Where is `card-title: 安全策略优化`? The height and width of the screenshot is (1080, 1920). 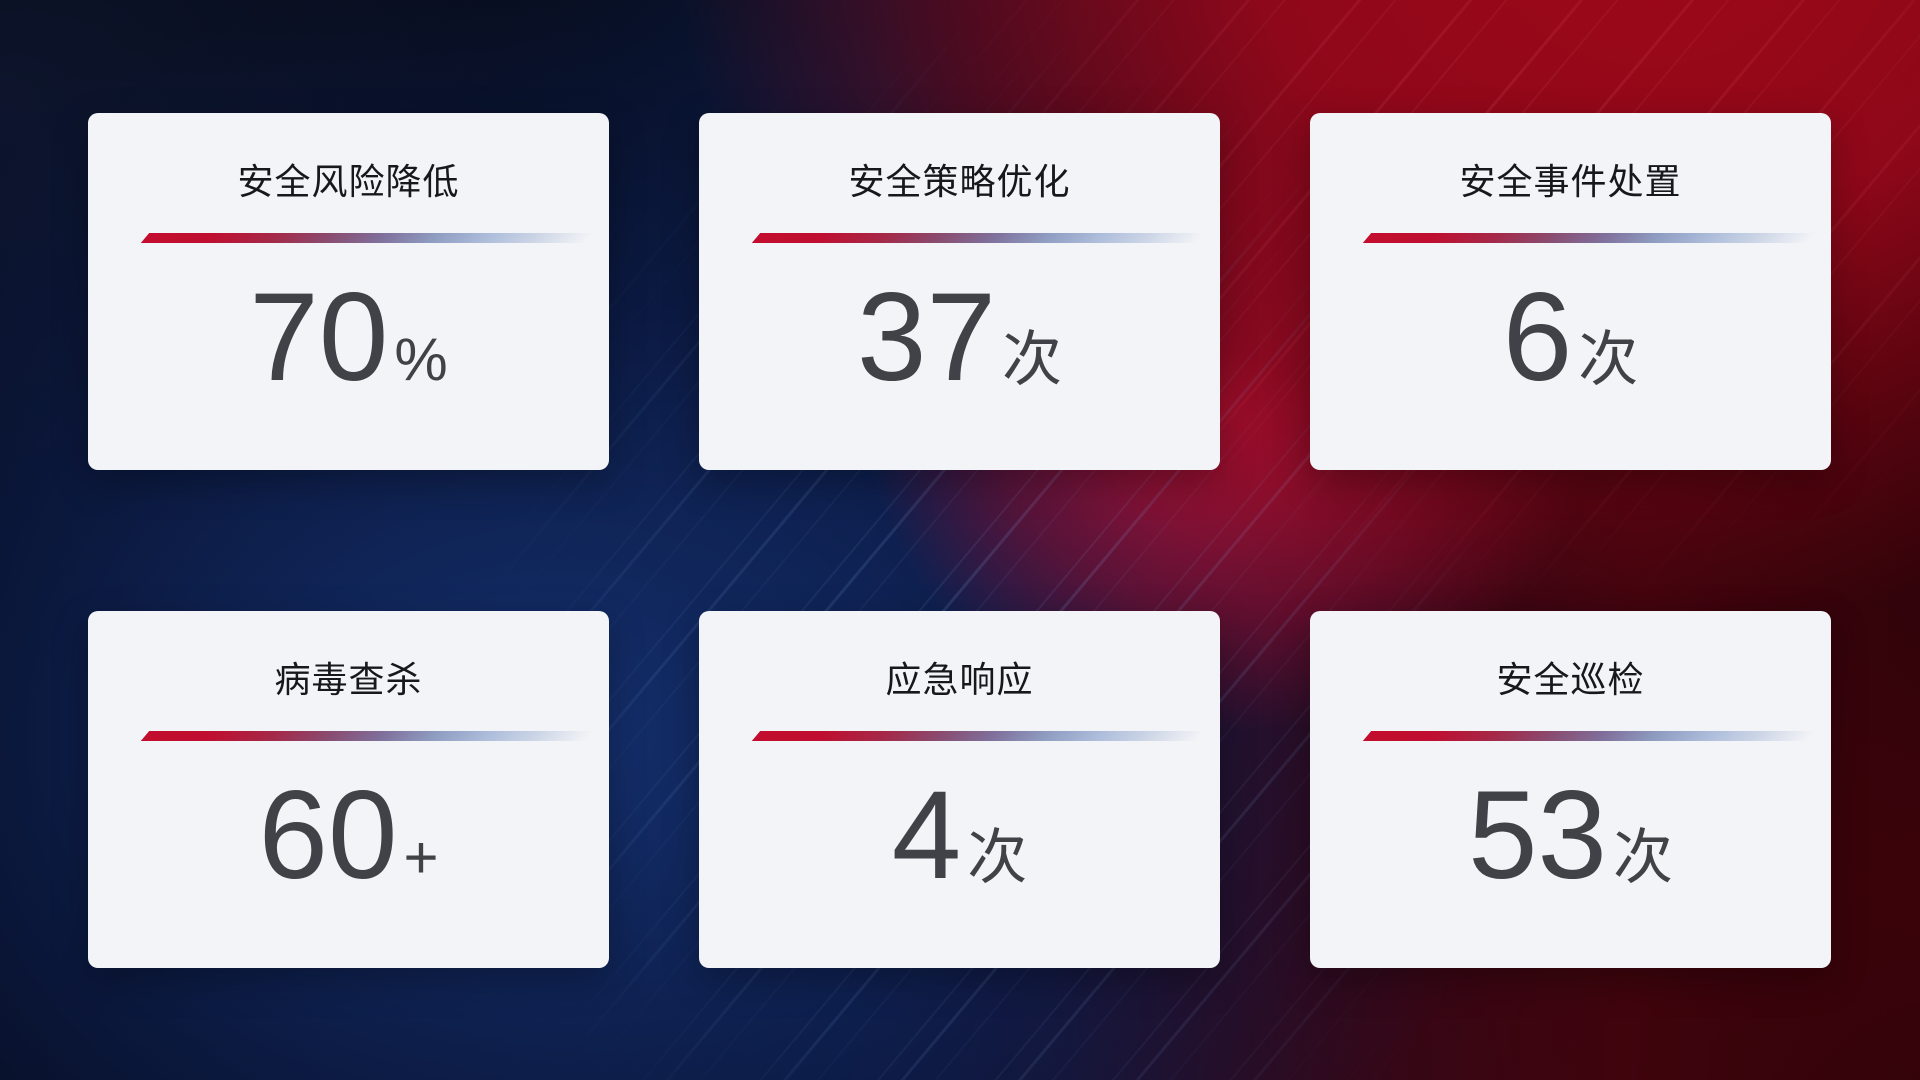
card-title: 安全策略优化 is located at coordinates (959, 181).